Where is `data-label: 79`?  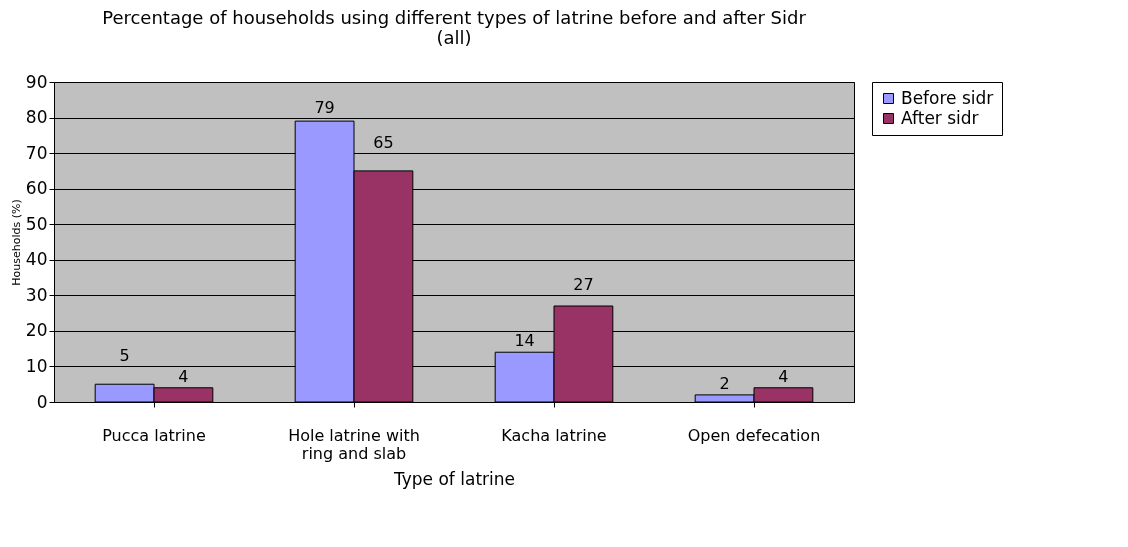 data-label: 79 is located at coordinates (324, 107).